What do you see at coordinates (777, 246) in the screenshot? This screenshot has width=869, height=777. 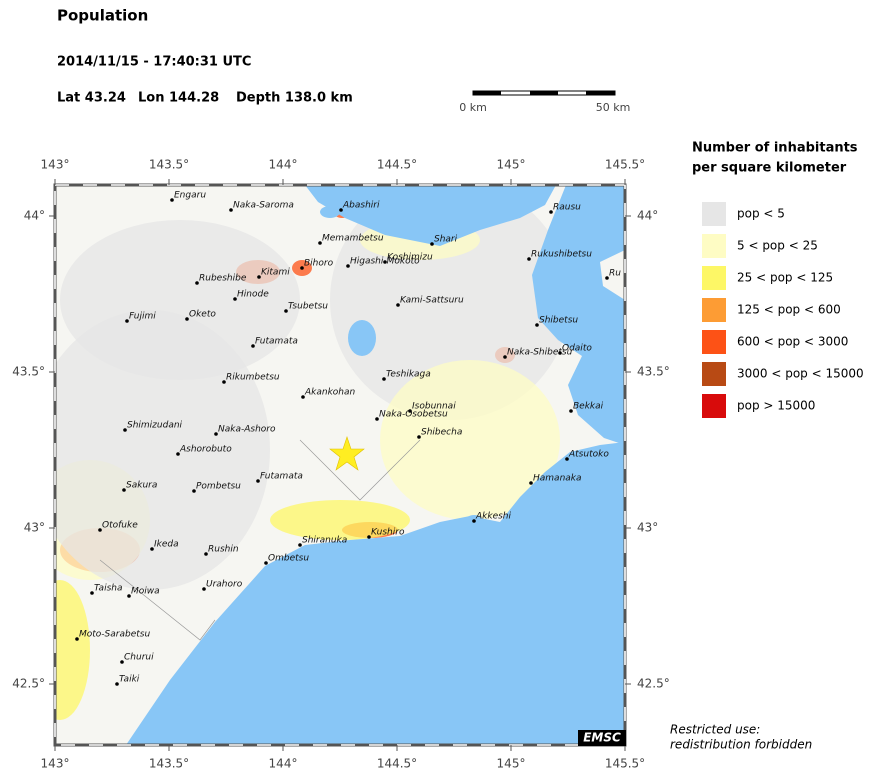 I see `legend-label: 5 < pop < 25` at bounding box center [777, 246].